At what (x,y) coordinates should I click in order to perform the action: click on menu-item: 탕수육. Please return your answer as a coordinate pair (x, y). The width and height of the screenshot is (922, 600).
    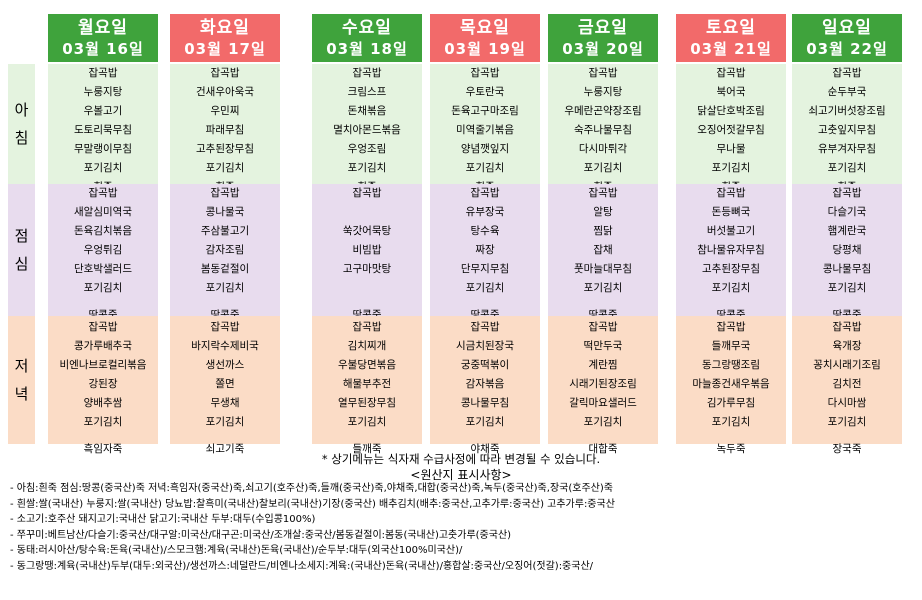
    Looking at the image, I should click on (485, 231).